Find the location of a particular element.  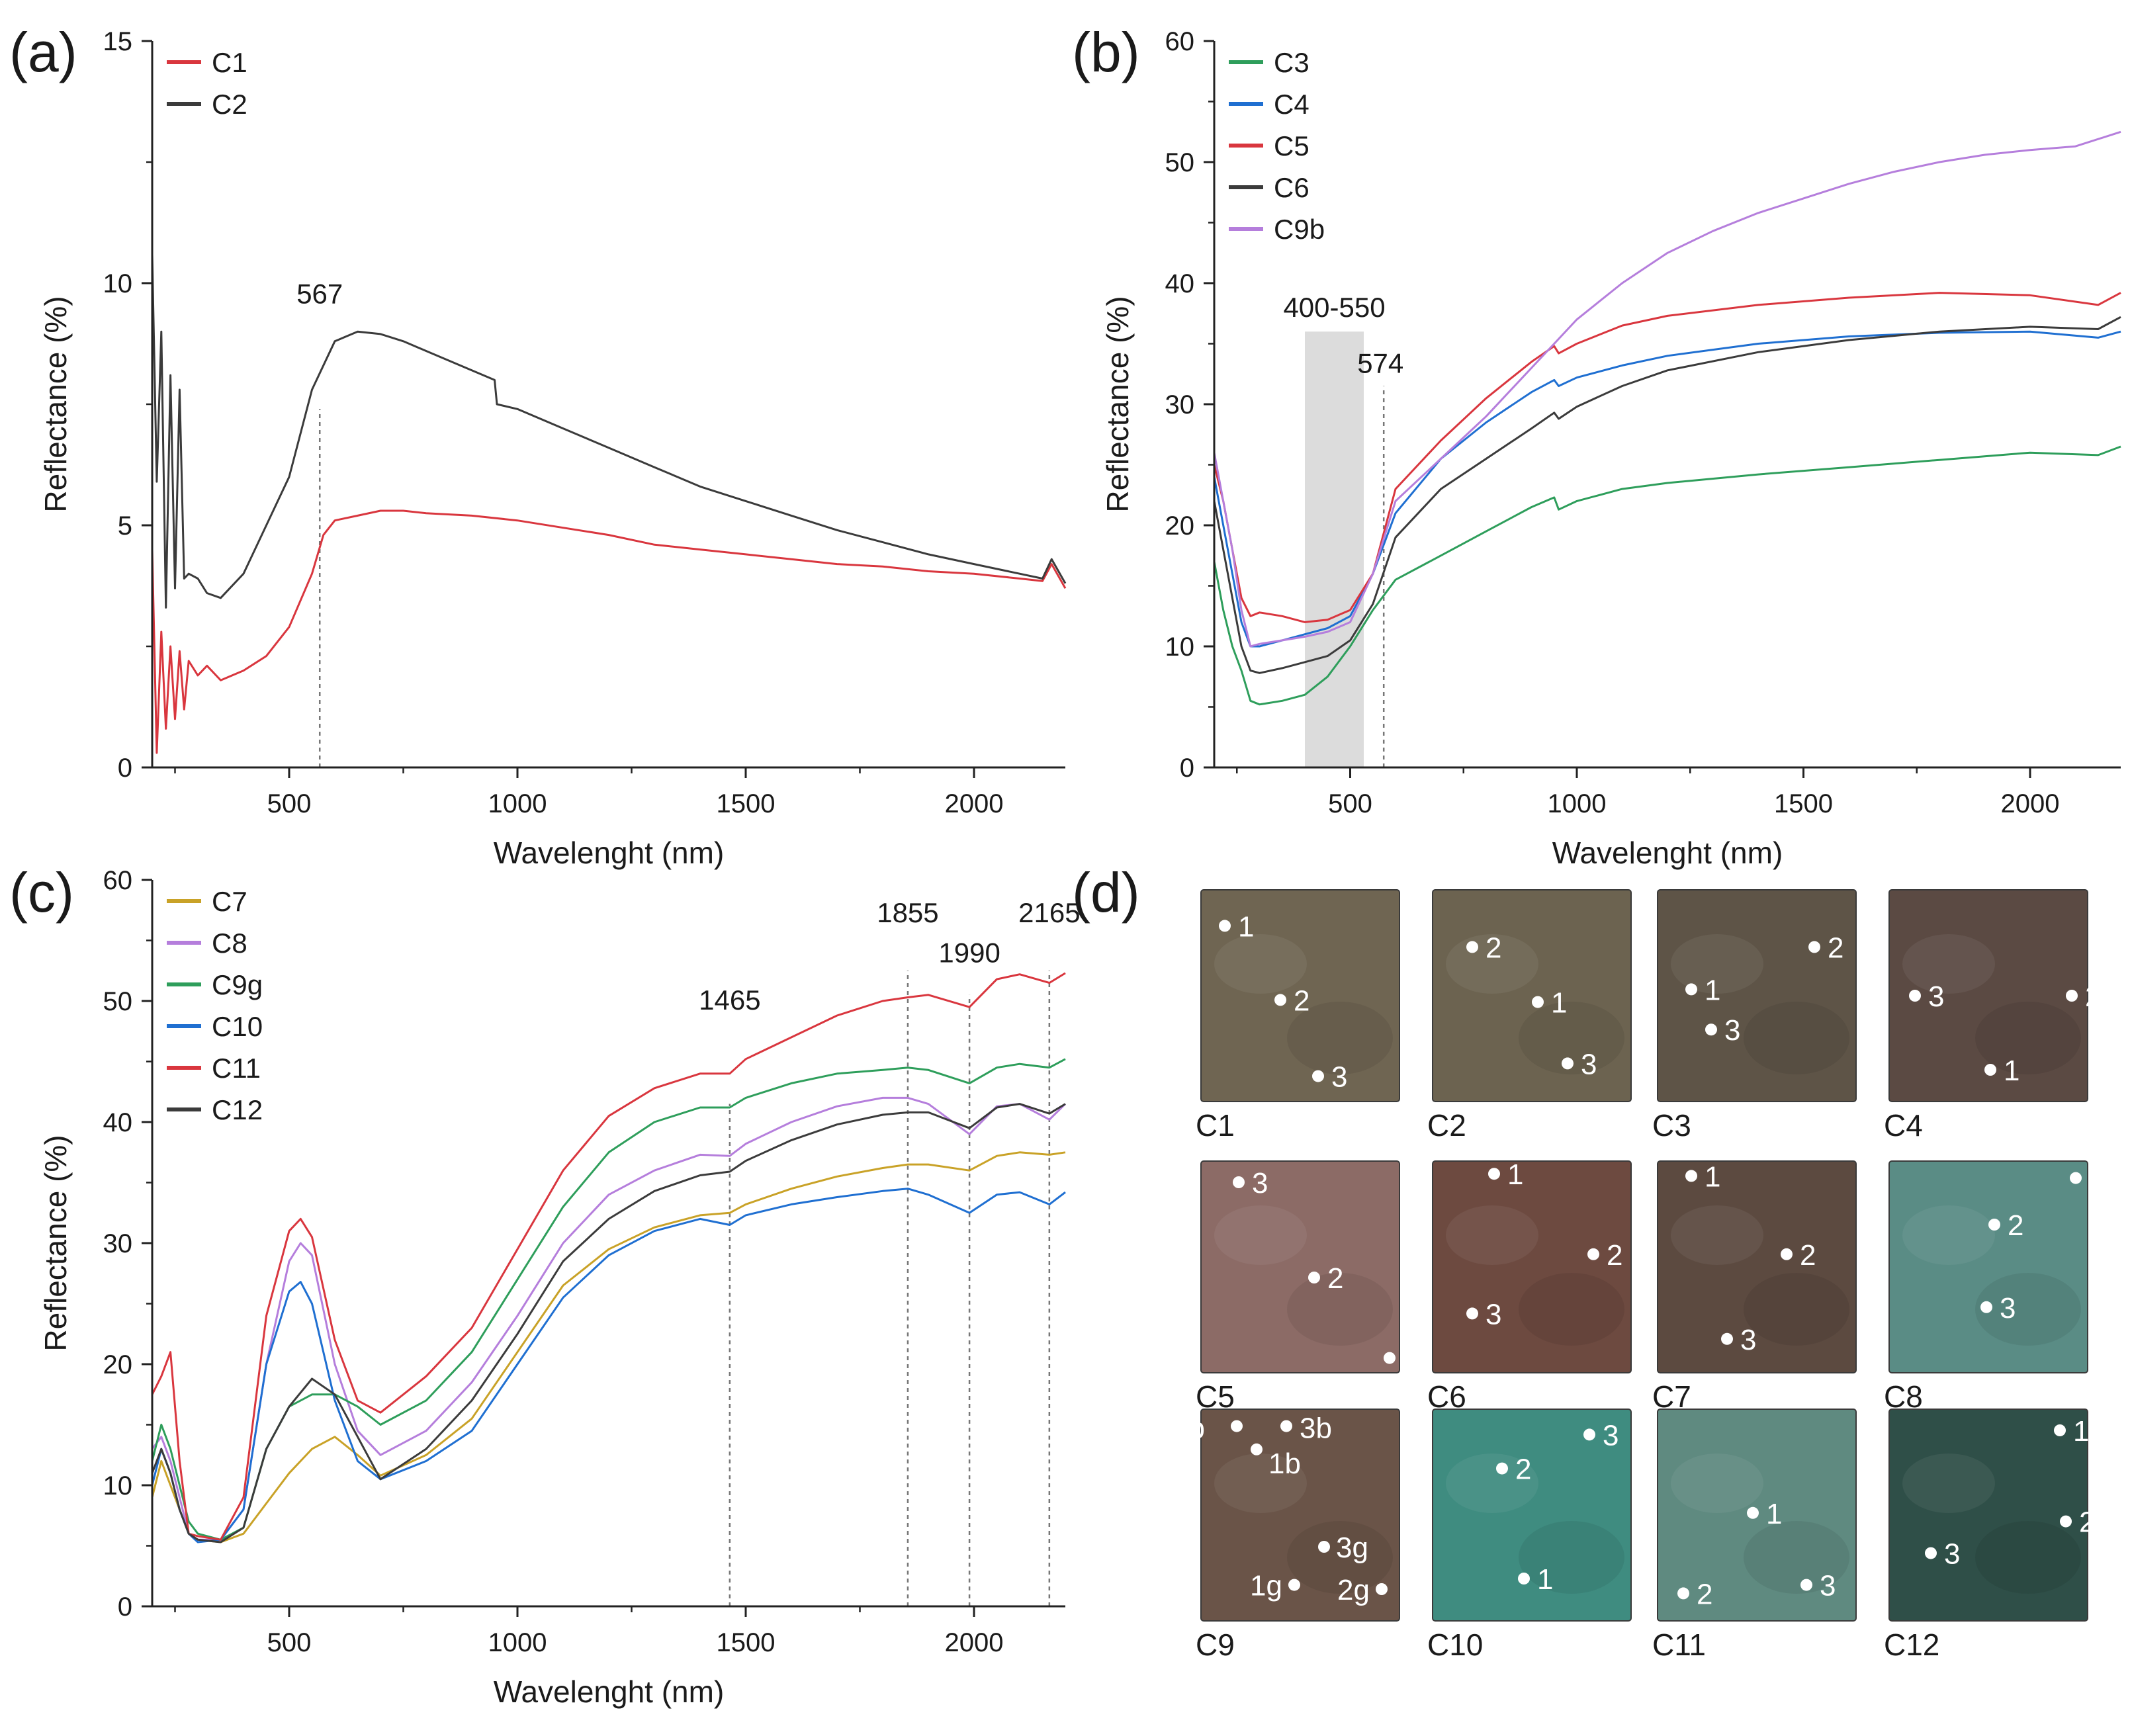

y-tick-label-b-0: 0 is located at coordinates (1187, 768).